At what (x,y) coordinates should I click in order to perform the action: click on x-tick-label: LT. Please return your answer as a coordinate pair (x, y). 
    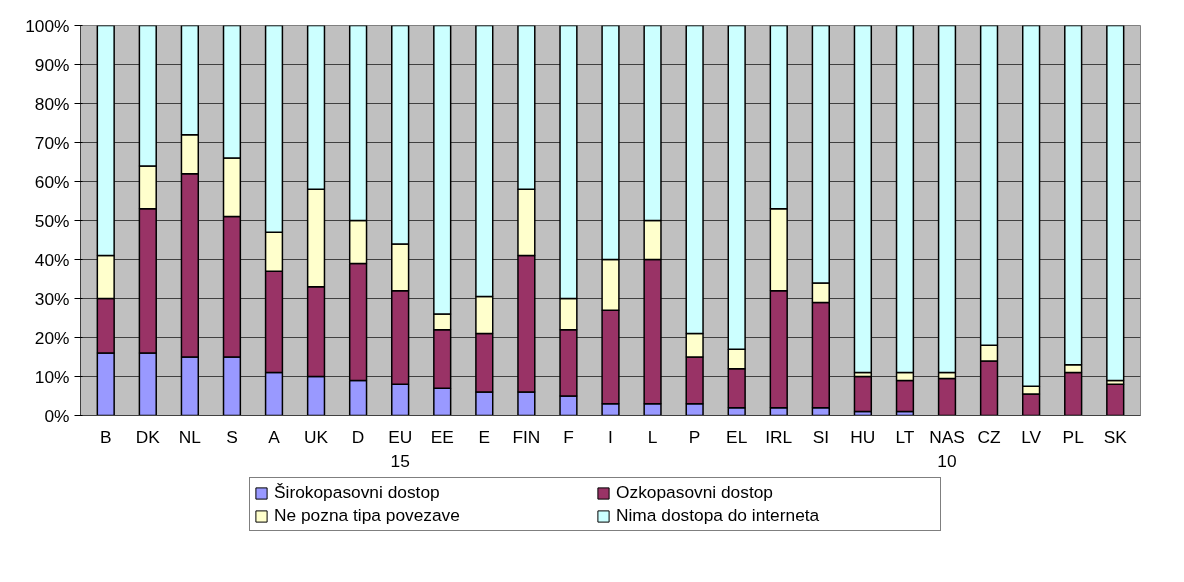
    Looking at the image, I should click on (905, 436).